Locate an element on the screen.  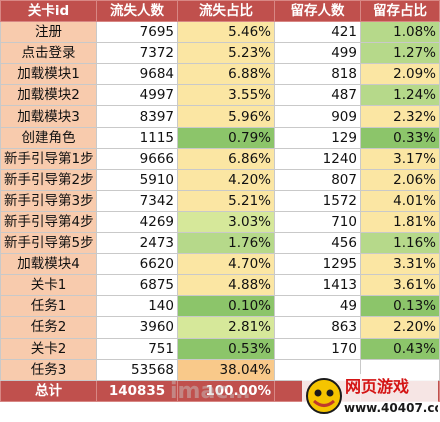
retained-ratio-cell: 1.16% is located at coordinates (400, 243).